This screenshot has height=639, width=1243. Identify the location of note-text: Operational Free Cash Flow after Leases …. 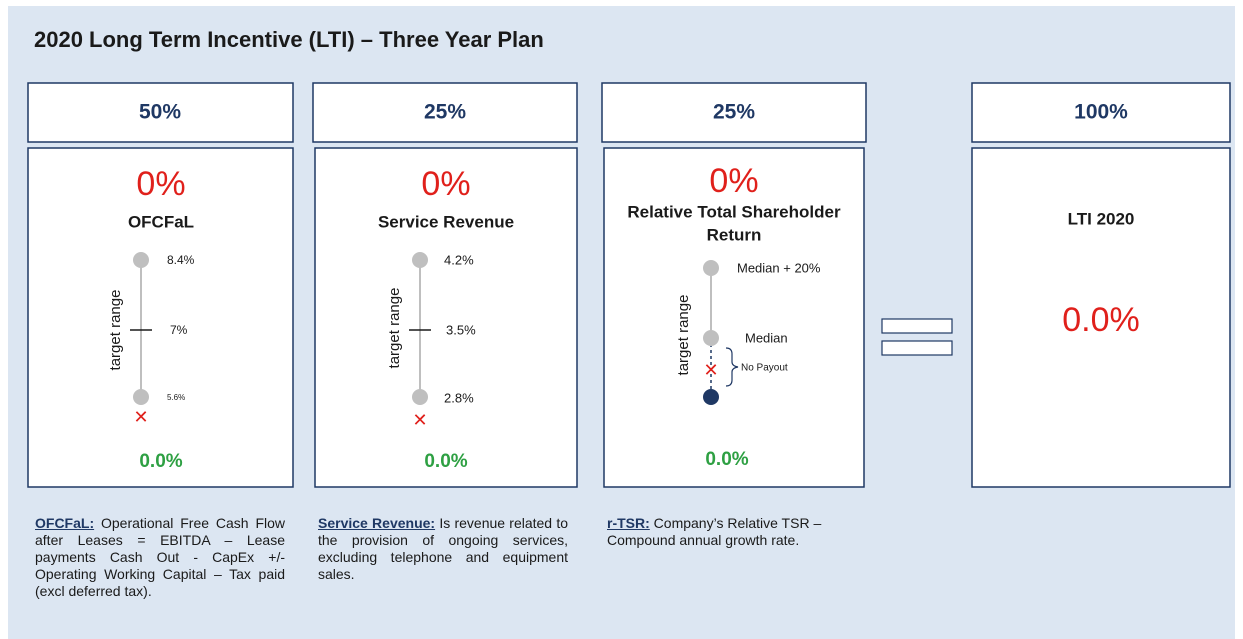
(160, 557).